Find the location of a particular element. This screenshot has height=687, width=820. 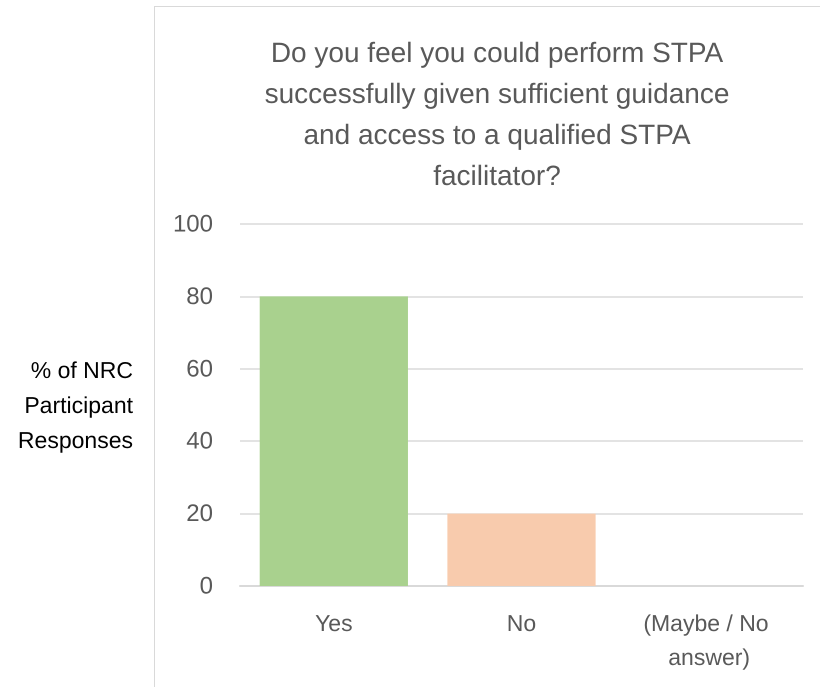

y-tick-label: 40 is located at coordinates (199, 441).